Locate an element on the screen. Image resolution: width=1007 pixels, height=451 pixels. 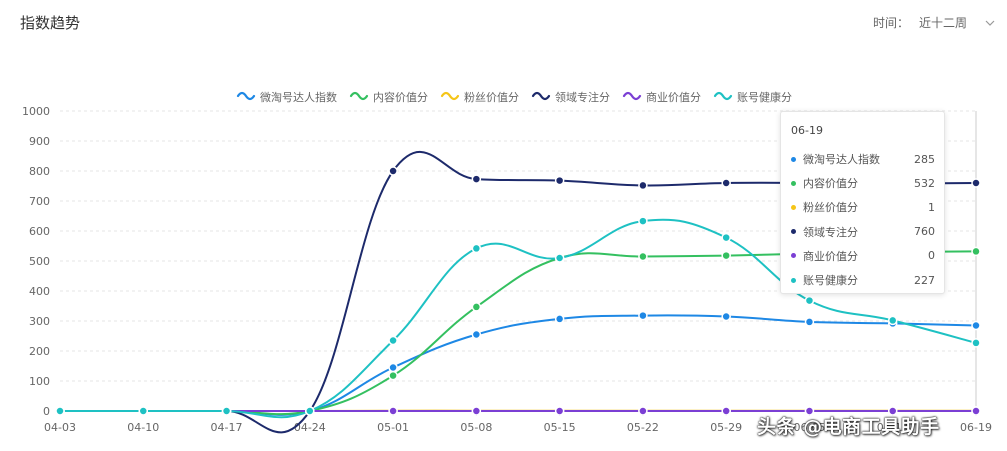
legend-item: 粉丝价值分 is located at coordinates (479, 97).